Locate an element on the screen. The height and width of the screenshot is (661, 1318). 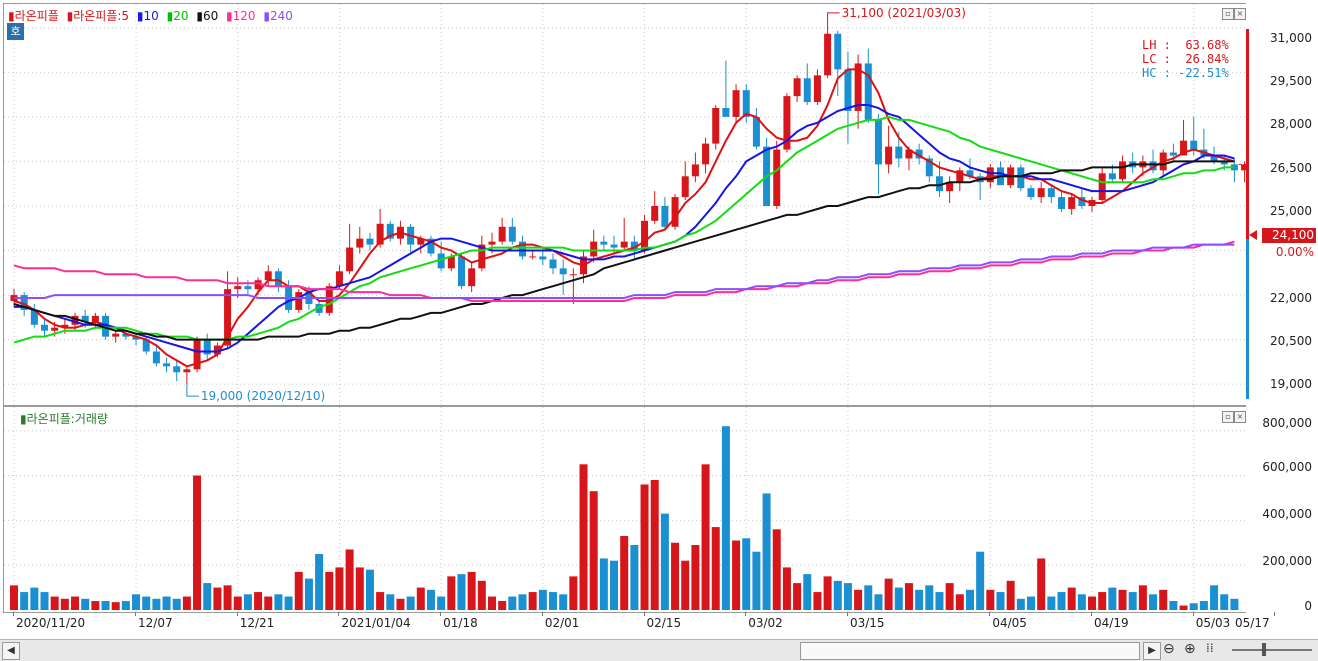
close-volume-panel-button: × is located at coordinates (1240, 417).